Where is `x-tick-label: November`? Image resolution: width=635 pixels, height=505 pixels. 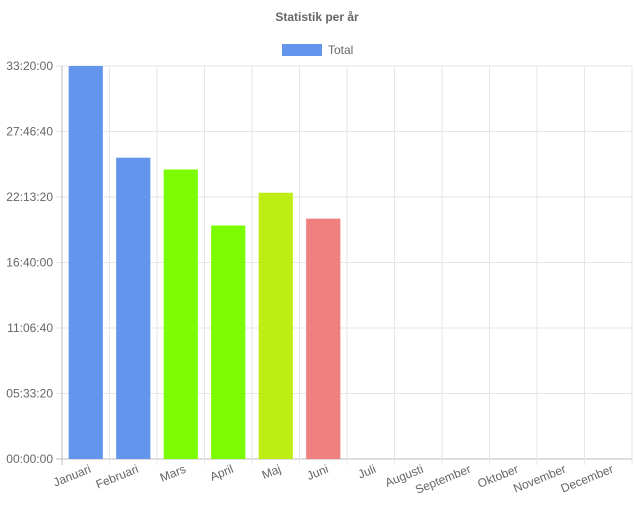 x-tick-label: November is located at coordinates (539, 479).